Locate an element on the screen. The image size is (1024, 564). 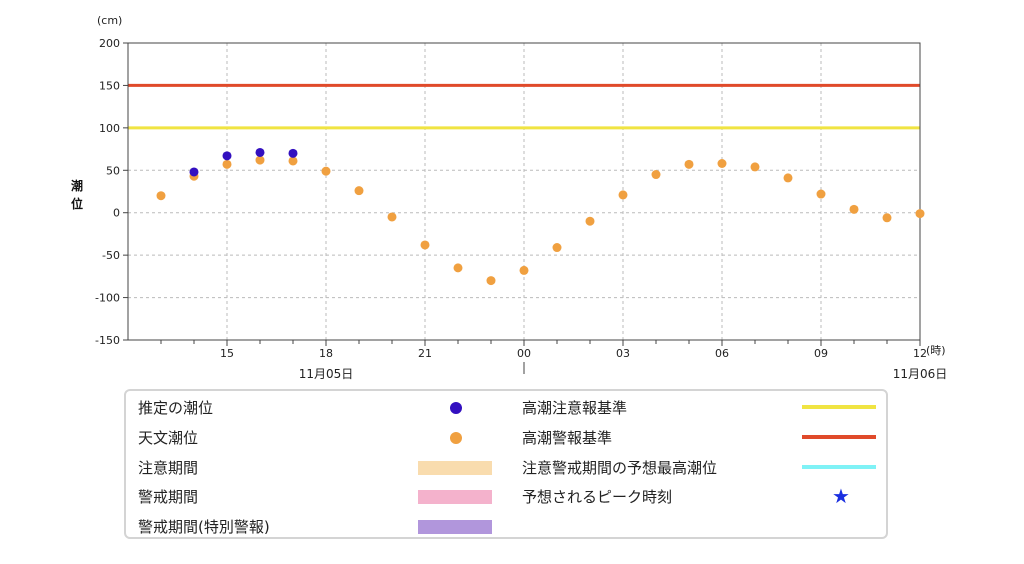
x-unit-label: (時) is located at coordinates (936, 350).